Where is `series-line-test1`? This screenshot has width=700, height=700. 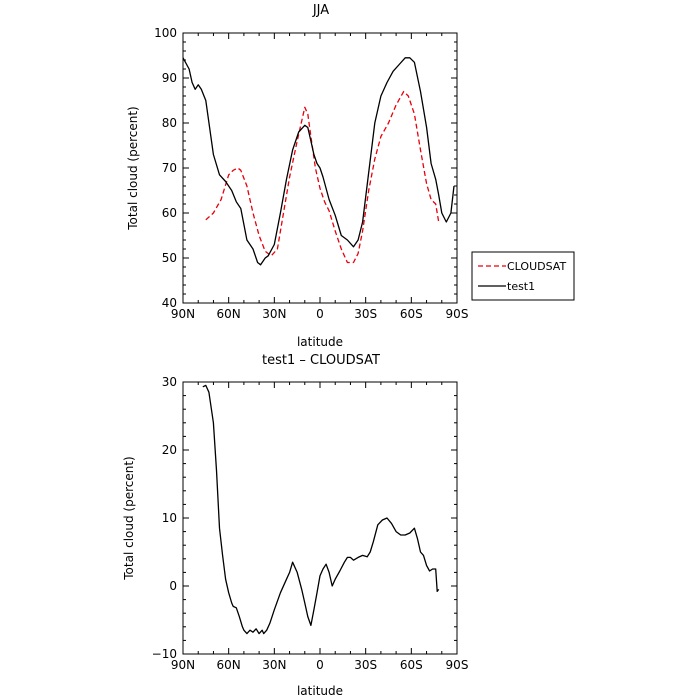
series-line-test1 is located at coordinates (318, 161).